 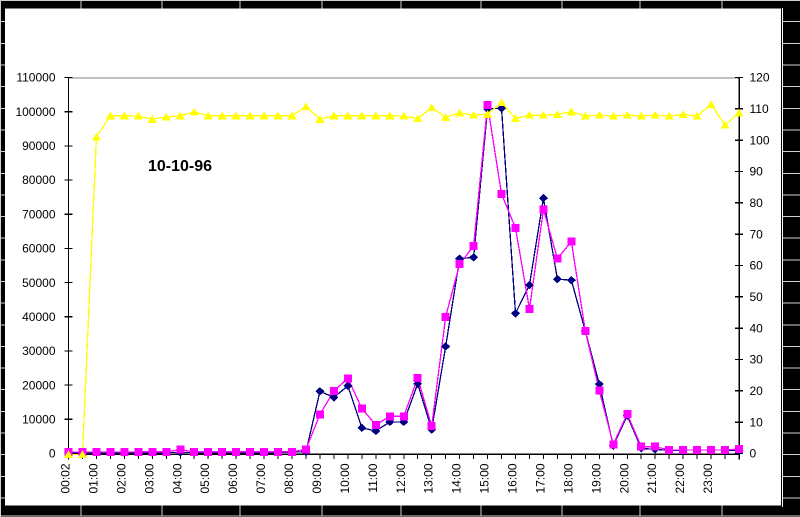 What do you see at coordinates (568, 478) in the screenshot?
I see `svg-text: 18:00` at bounding box center [568, 478].